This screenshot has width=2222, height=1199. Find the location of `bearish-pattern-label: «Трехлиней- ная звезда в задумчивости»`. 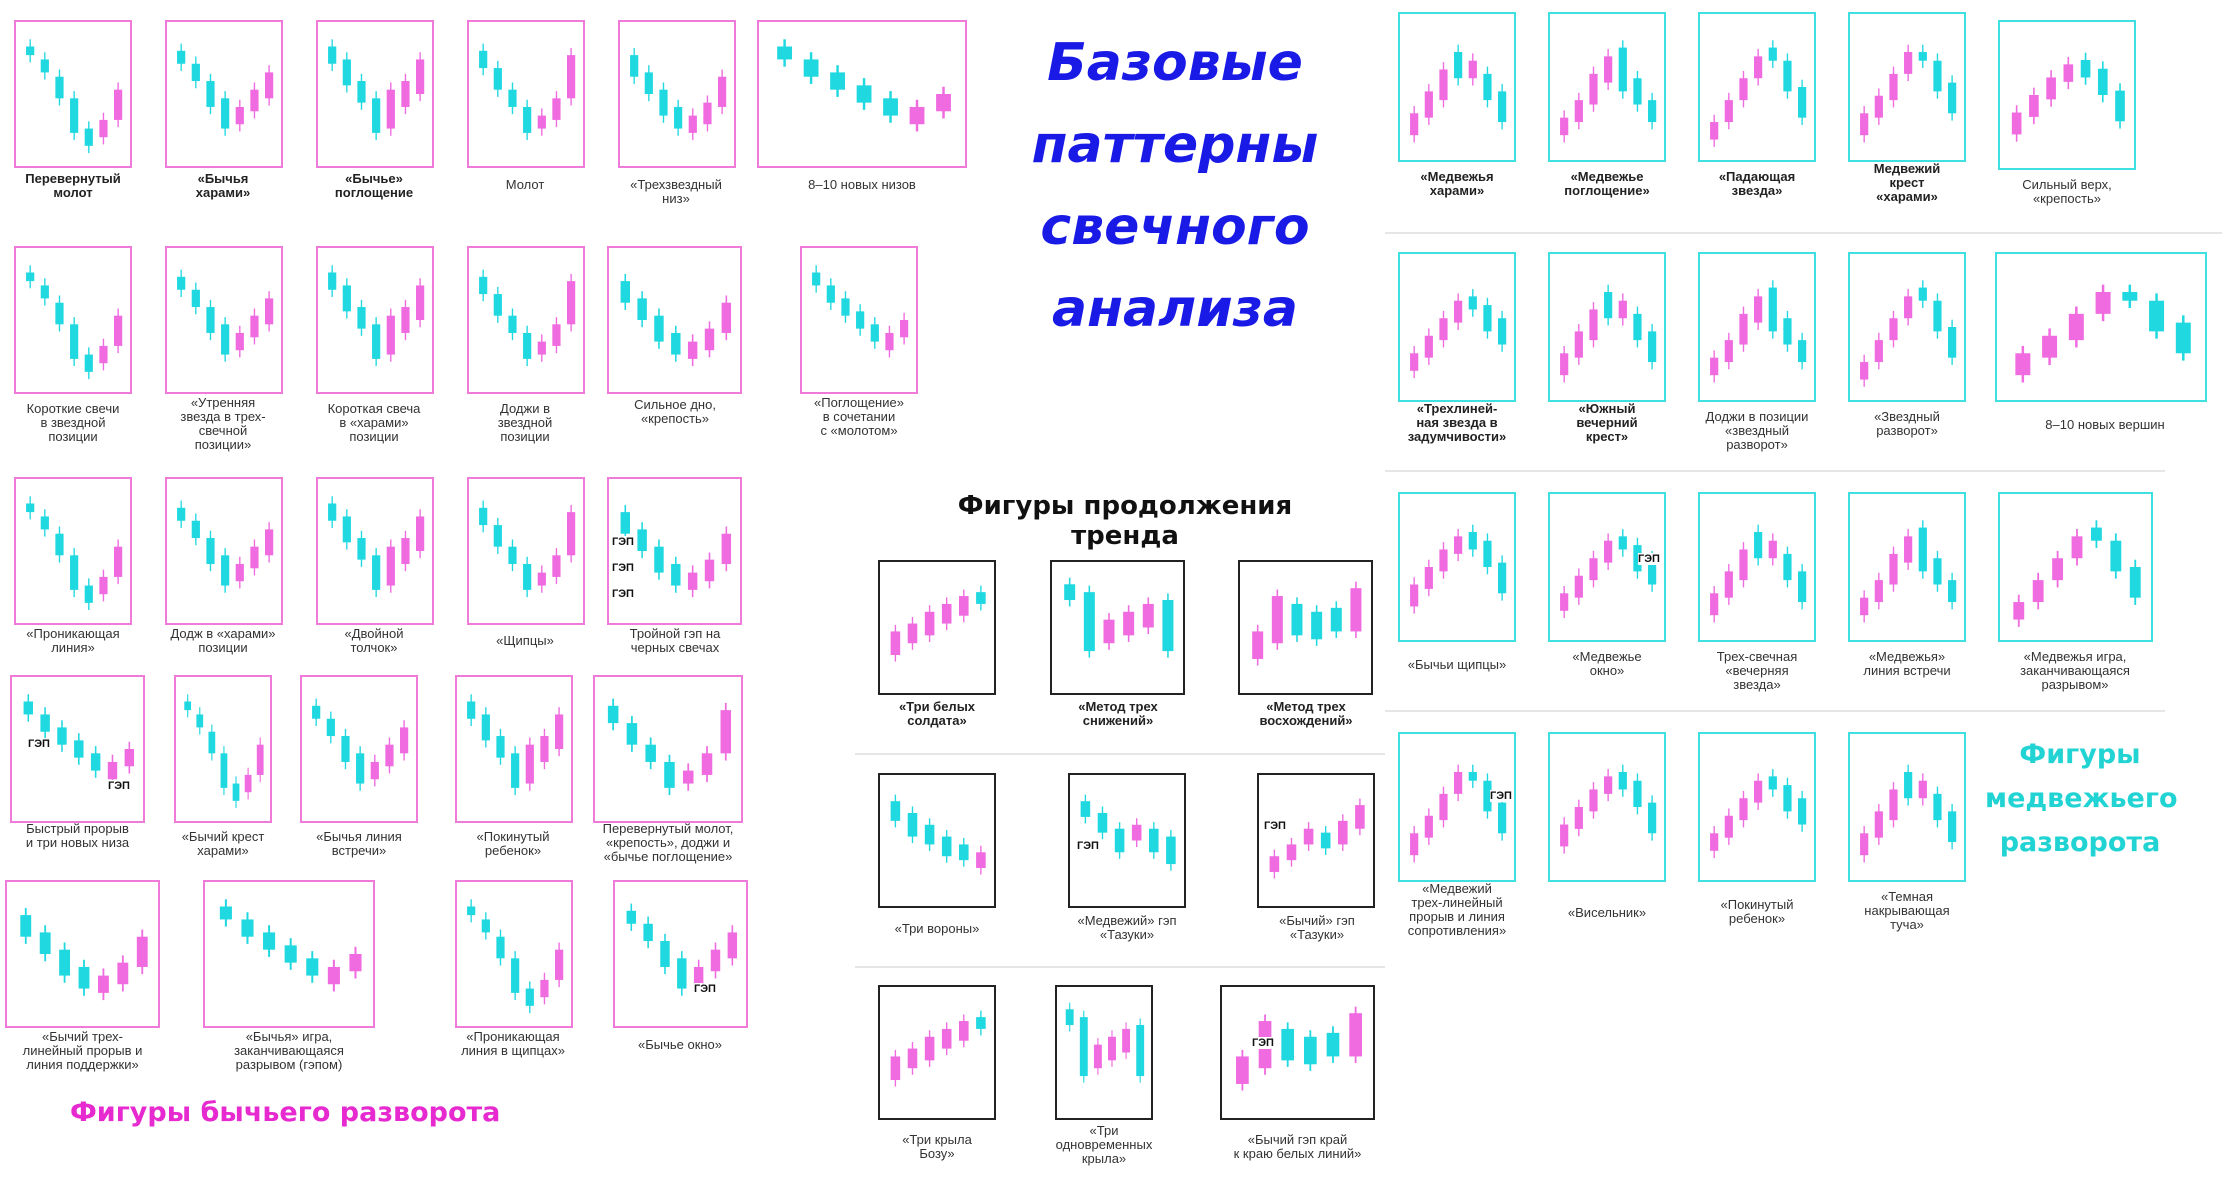

bearish-pattern-label: «Трехлиней- ная звезда в задумчивости» is located at coordinates (1457, 422).